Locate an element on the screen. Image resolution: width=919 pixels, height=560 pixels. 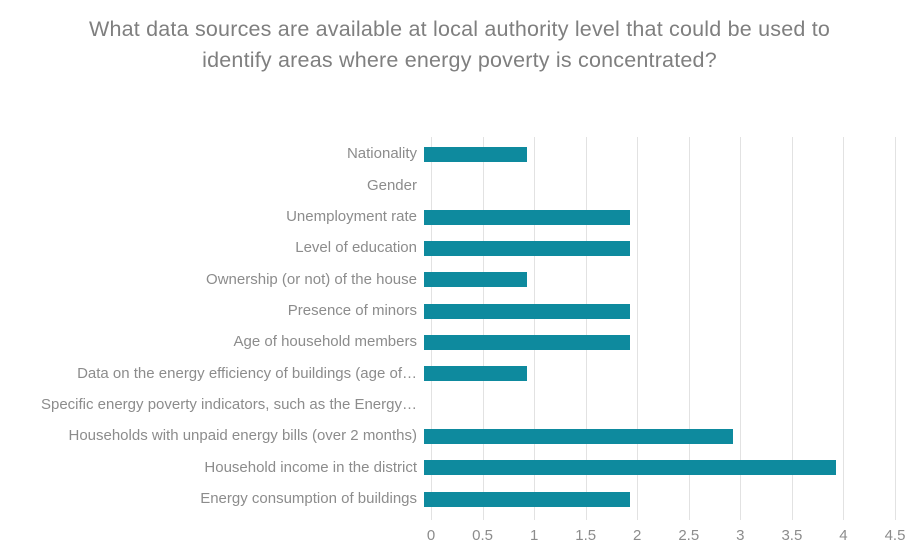
x-tick-label: 1 is located at coordinates (534, 535).